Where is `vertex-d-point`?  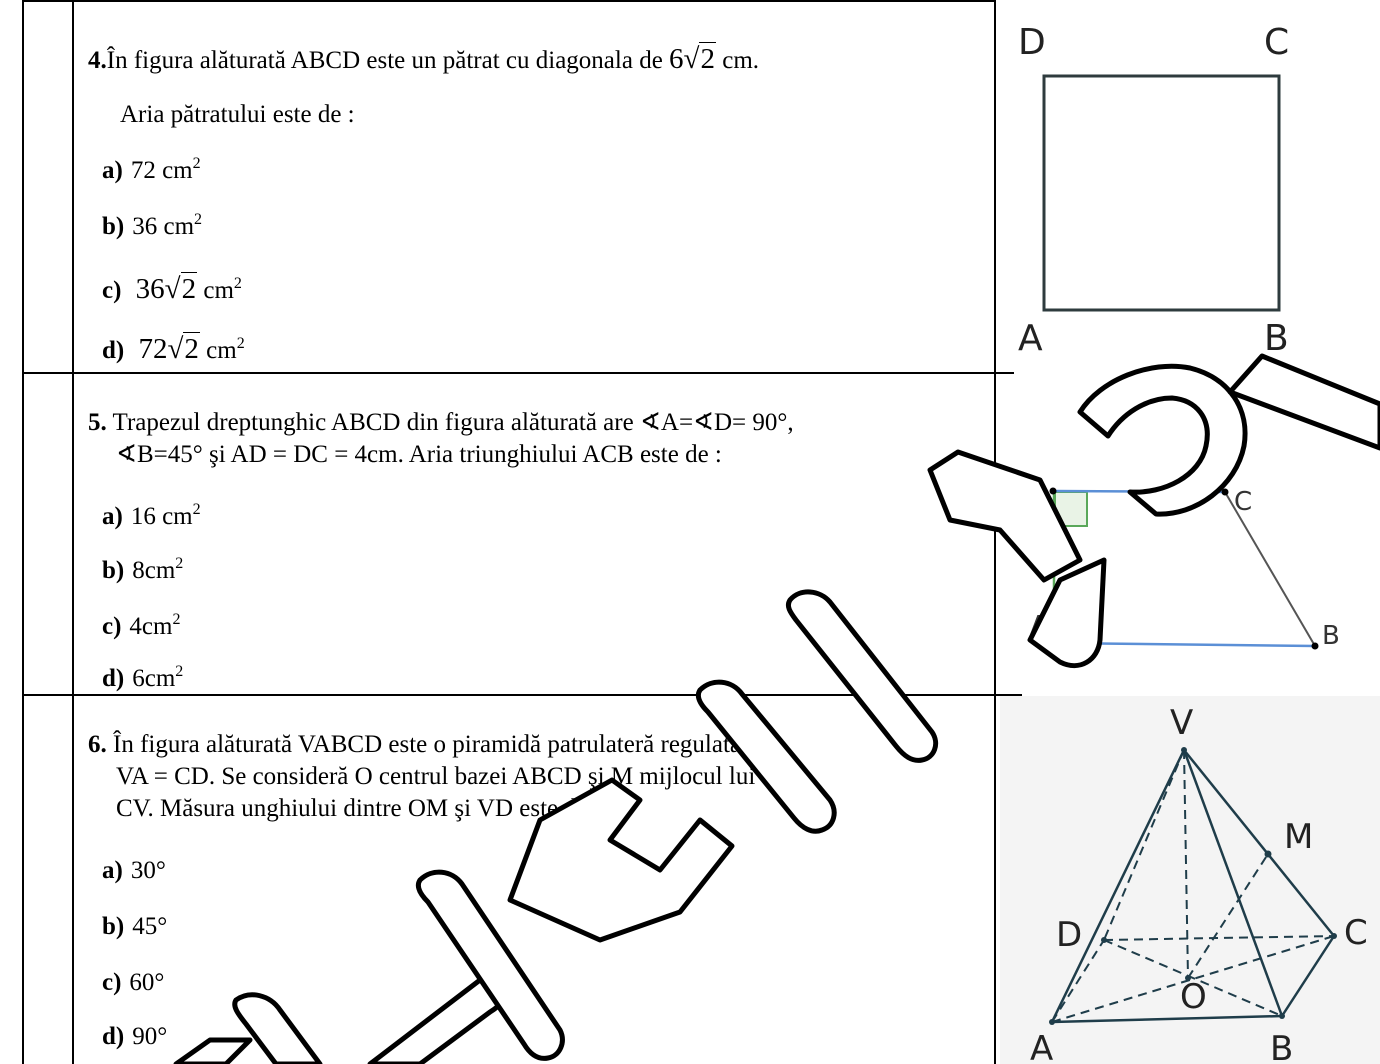 vertex-d-point is located at coordinates (1053, 491).